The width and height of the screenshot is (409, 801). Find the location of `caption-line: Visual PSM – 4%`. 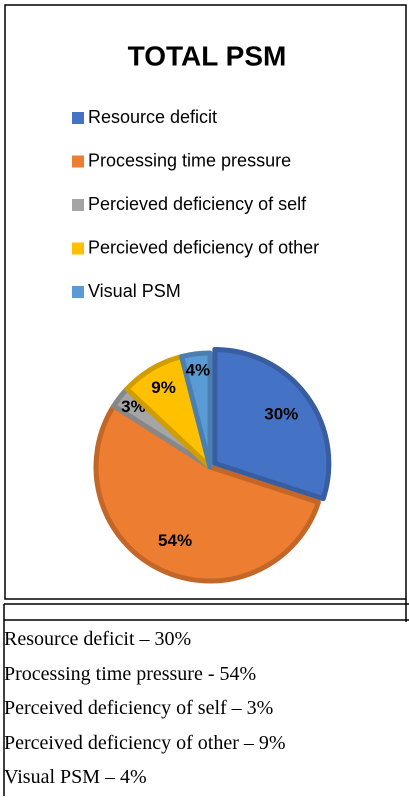

caption-line: Visual PSM – 4% is located at coordinates (75, 777).